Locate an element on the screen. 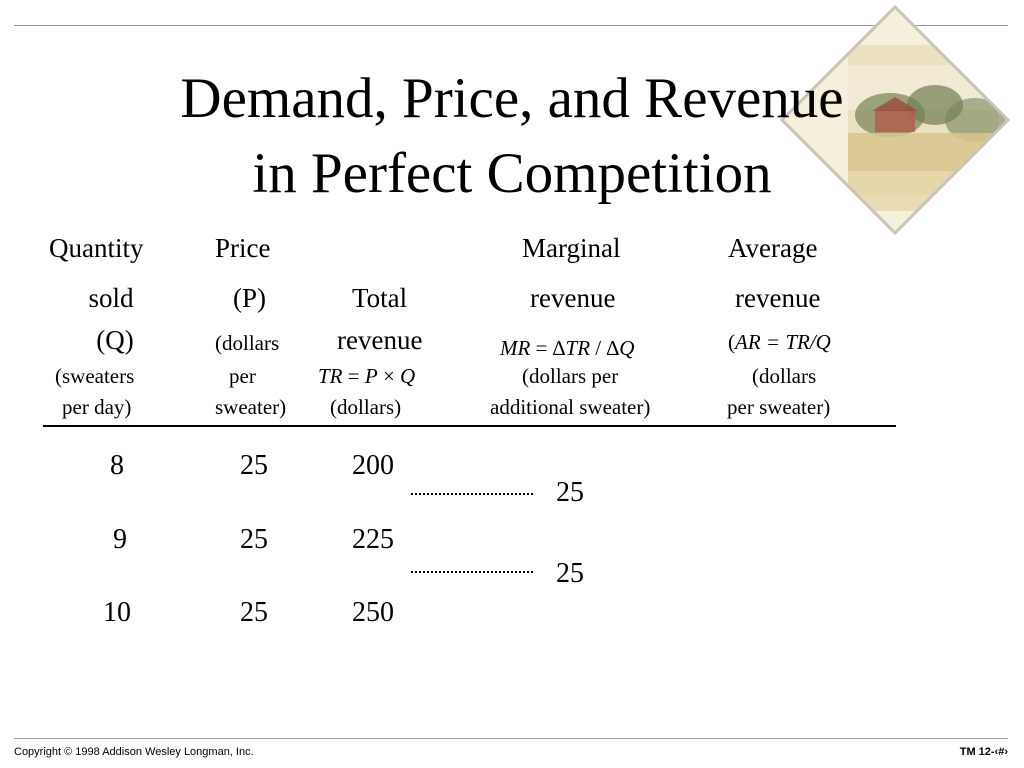 The height and width of the screenshot is (768, 1024). slide-title-line-2: in Perfect Competition is located at coordinates (512, 173).